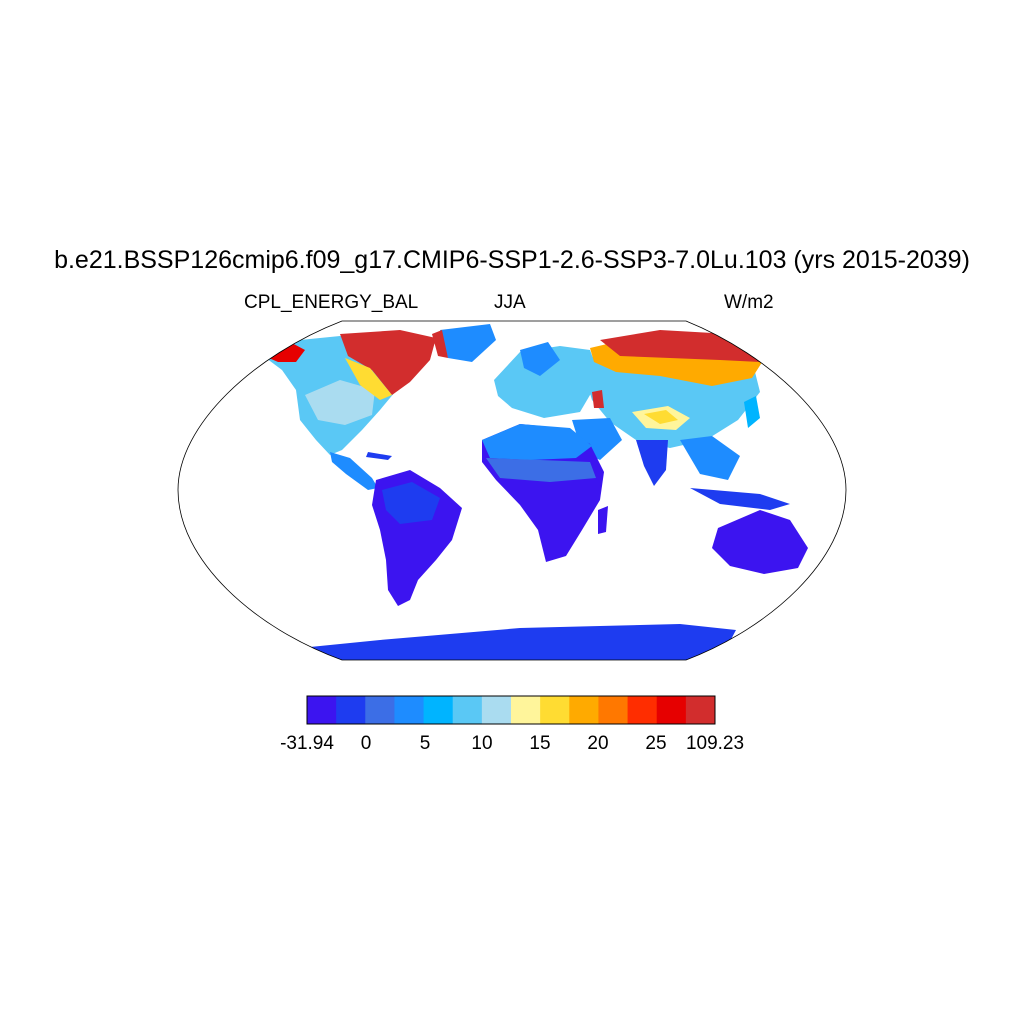 This screenshot has height=1024, width=1024. I want to click on southeast-asia, so click(710, 458).